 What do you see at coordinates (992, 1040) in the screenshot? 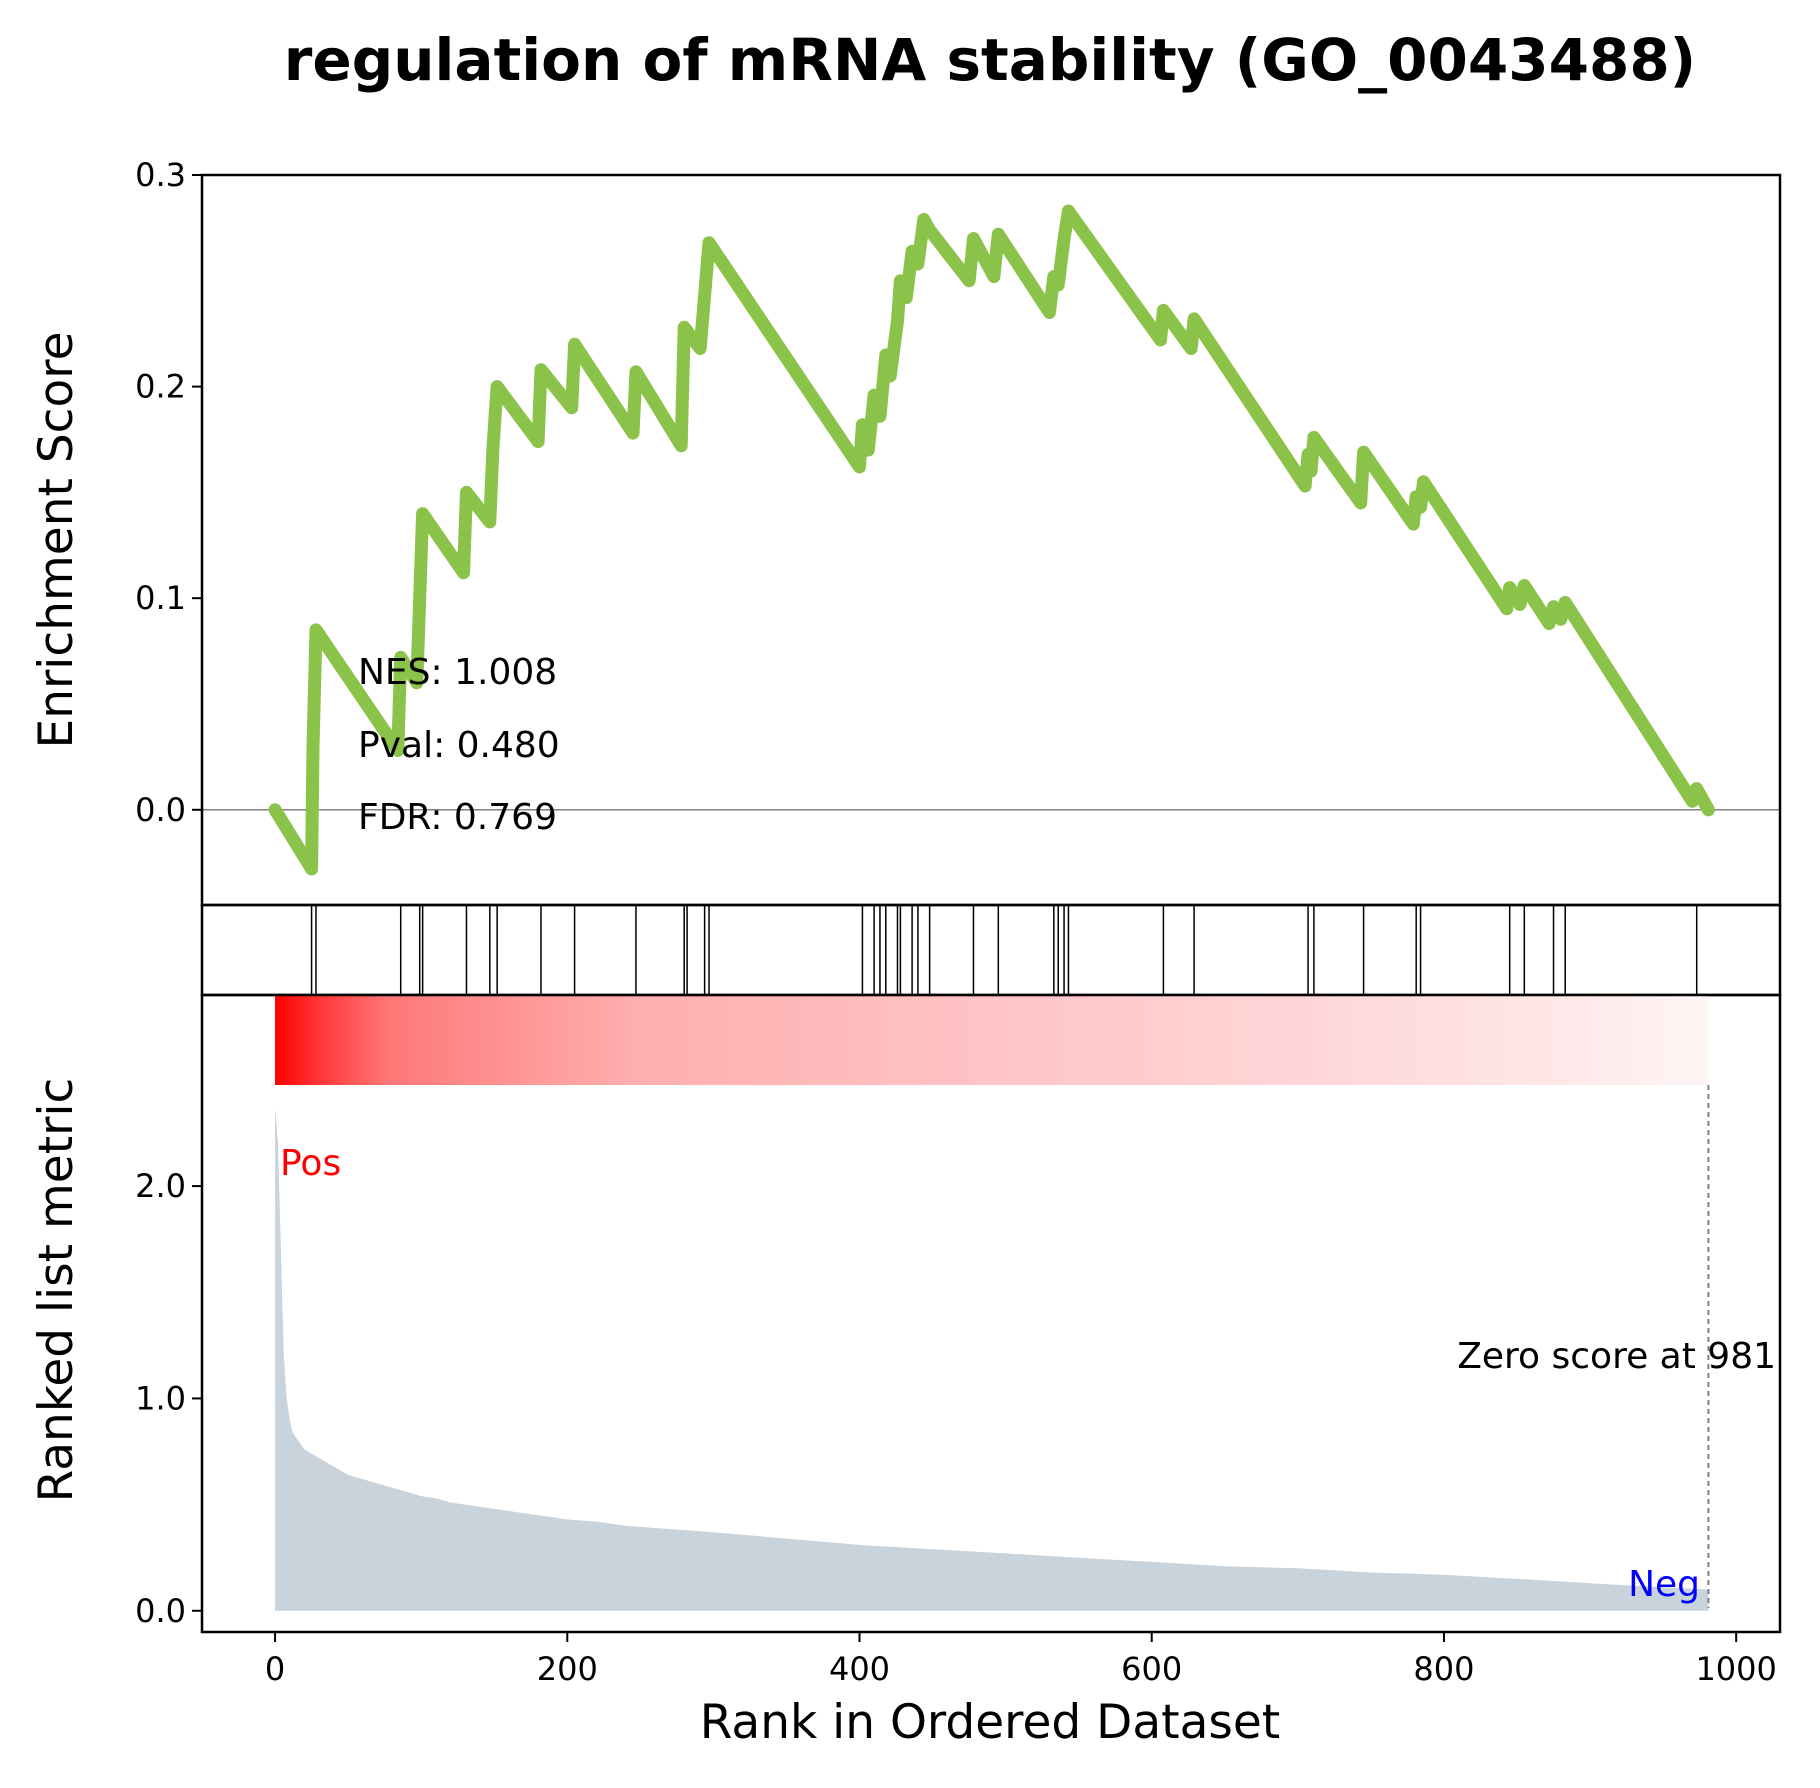
I see `rank-gradient-bar` at bounding box center [992, 1040].